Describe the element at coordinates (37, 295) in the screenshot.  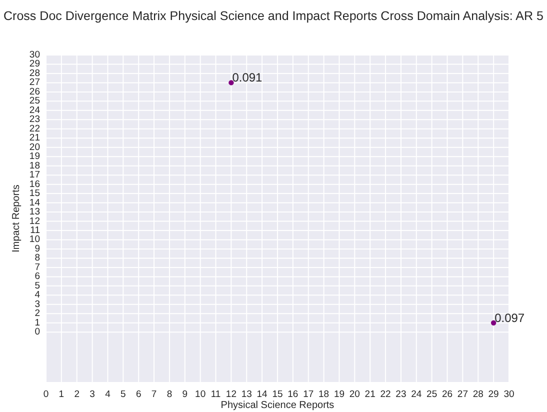
I see `y-tick-label: 4` at that location.